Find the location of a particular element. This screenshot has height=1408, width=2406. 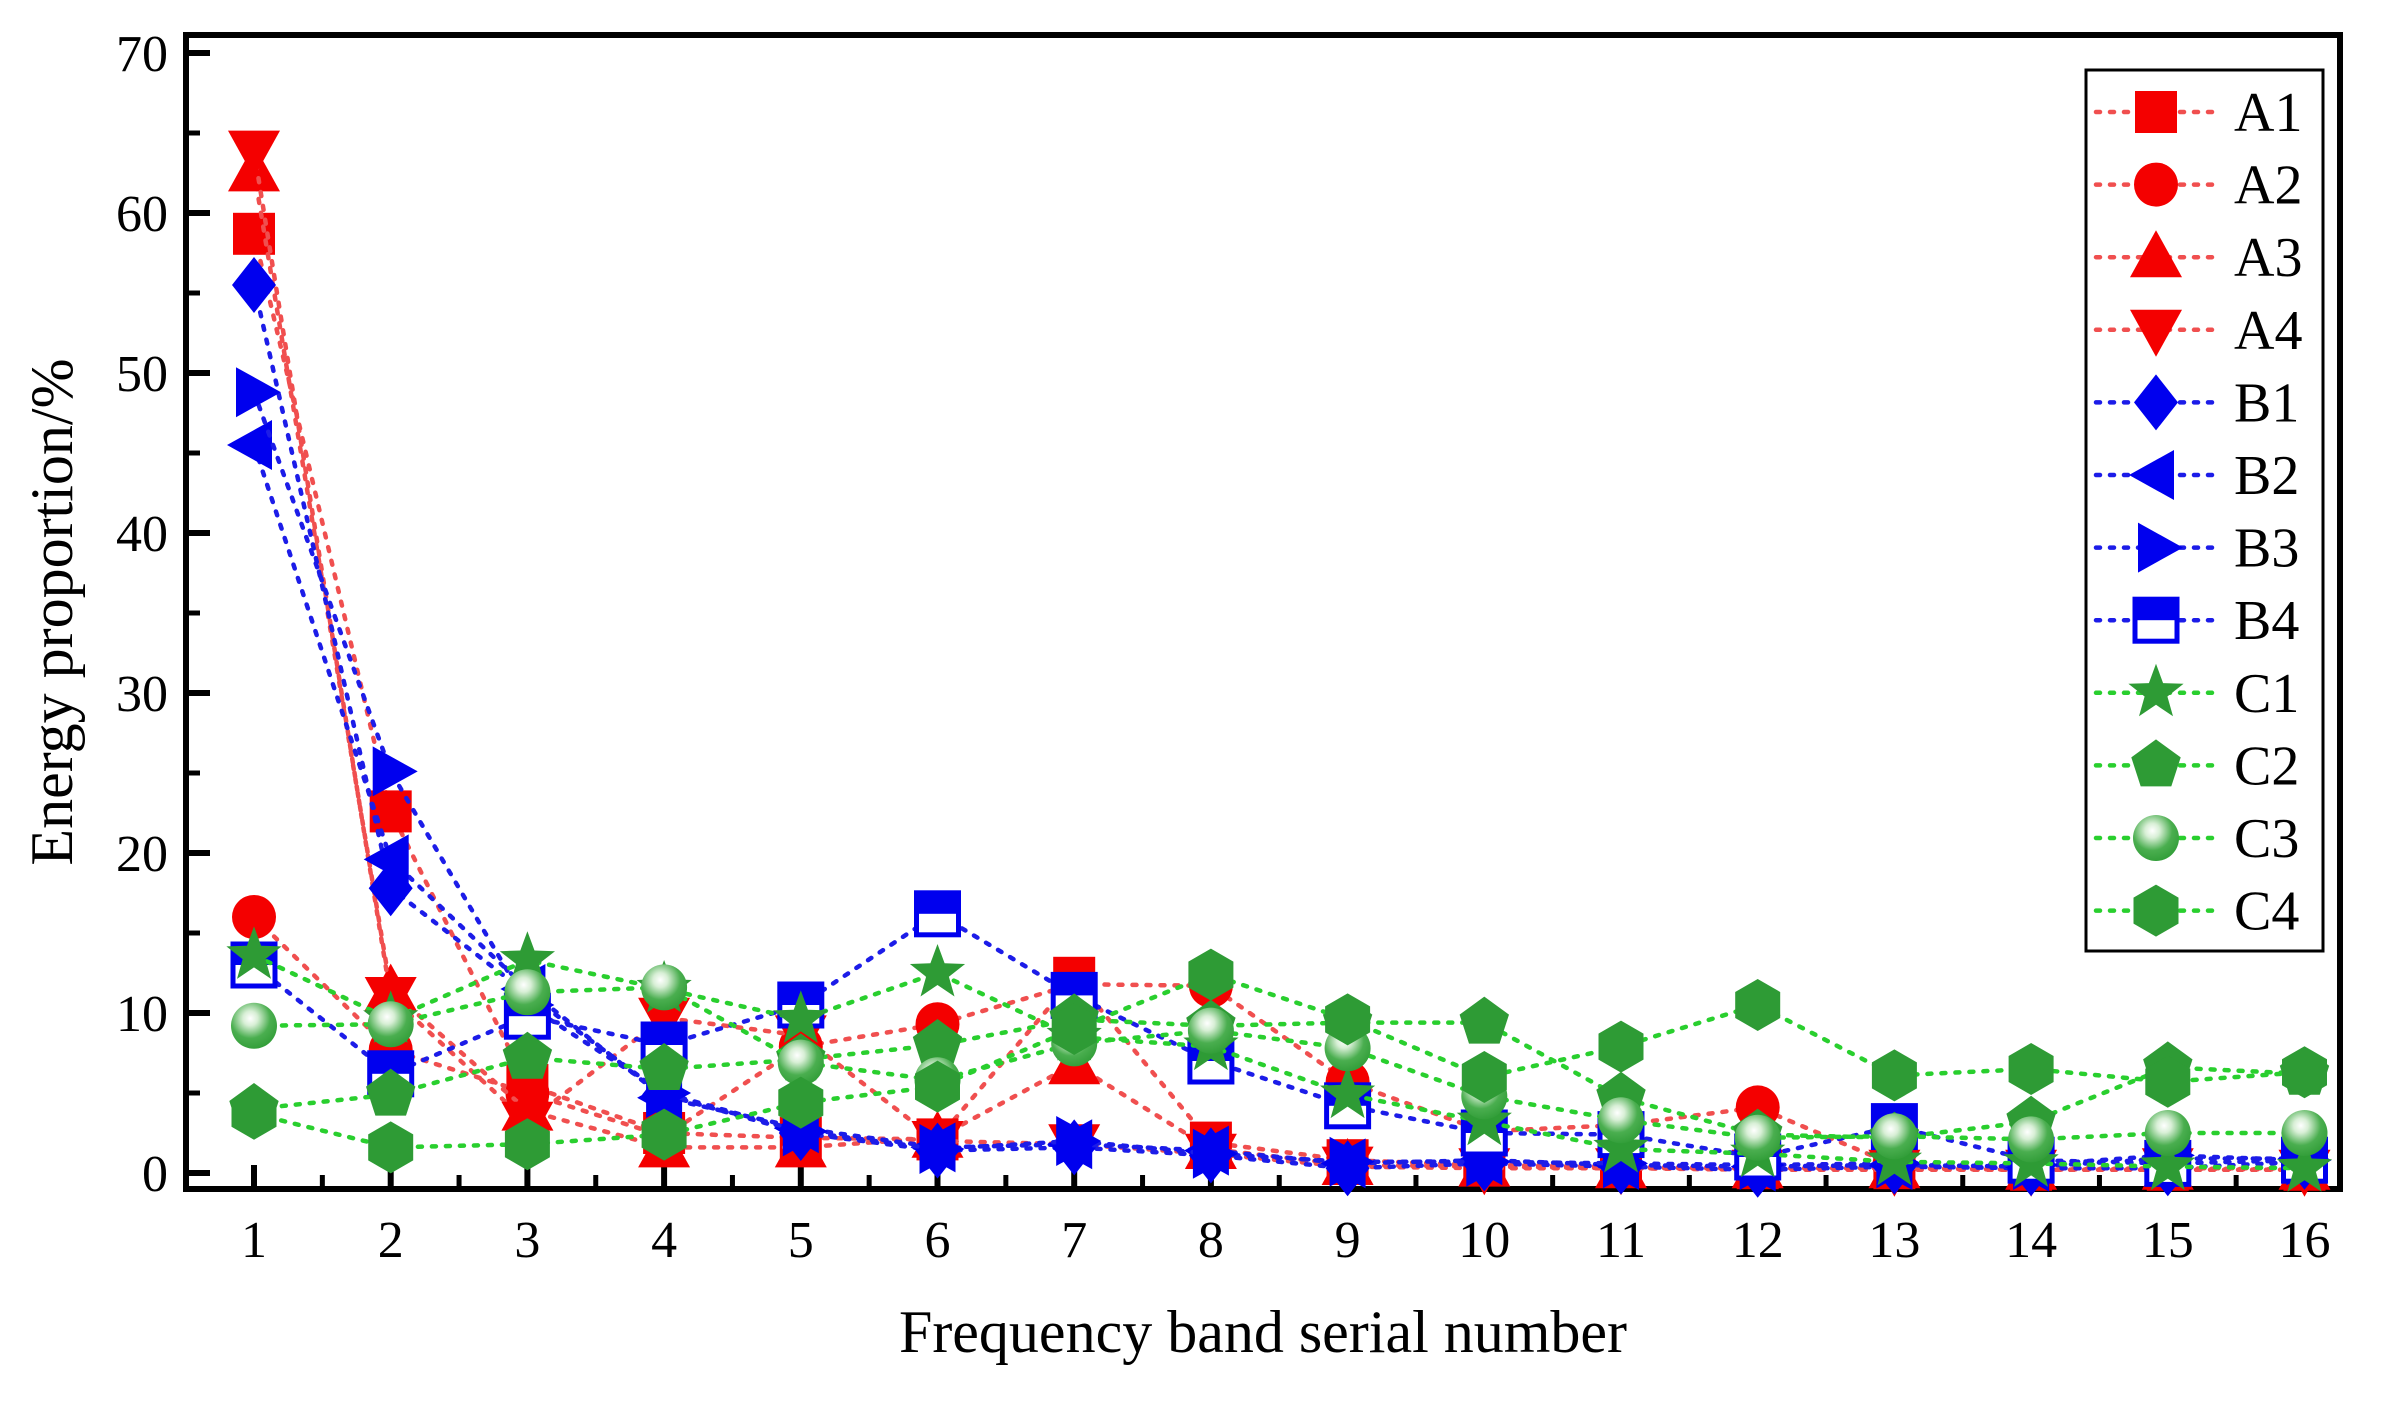

legend-label: B1 is located at coordinates (2266, 403).